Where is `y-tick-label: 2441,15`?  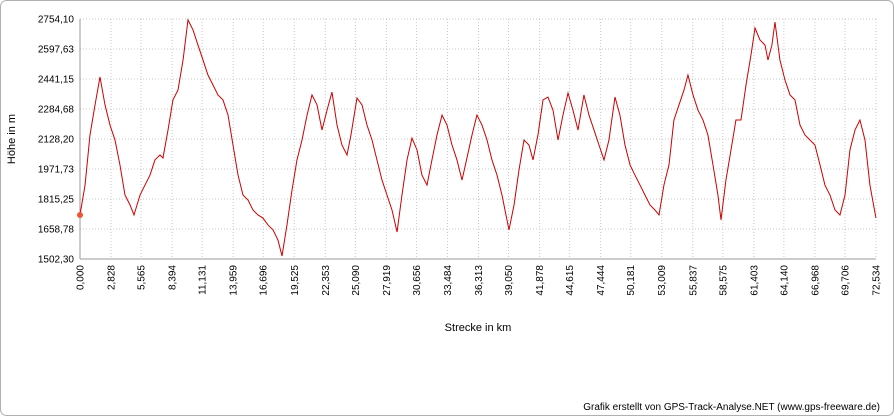
y-tick-label: 2441,15 is located at coordinates (56, 80).